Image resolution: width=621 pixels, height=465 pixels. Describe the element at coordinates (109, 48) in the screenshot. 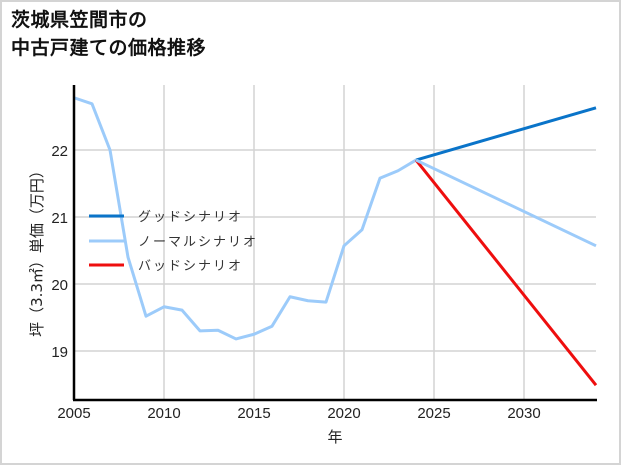

I see `chart-title-line2: 中古戸建ての価格推移` at that location.